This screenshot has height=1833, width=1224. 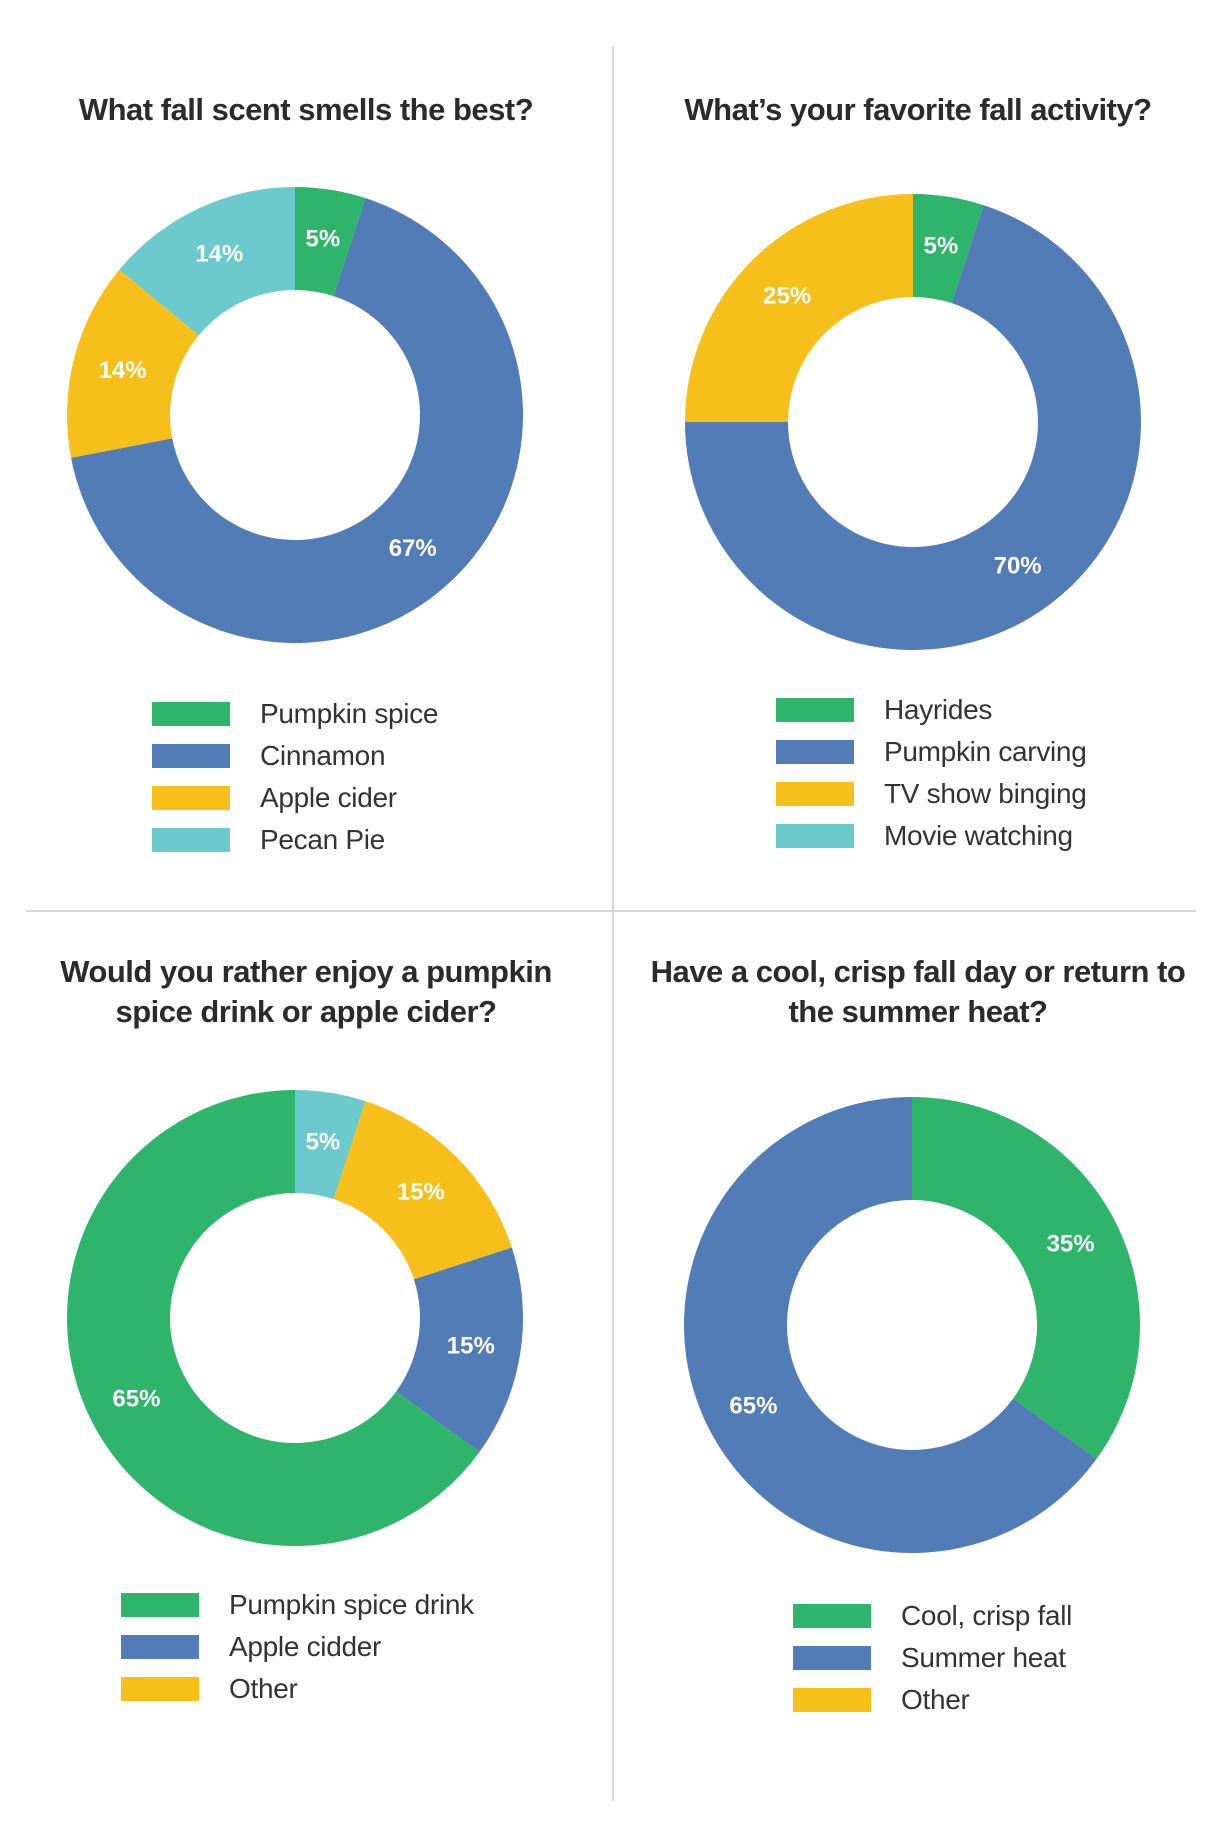 I want to click on slice-label-0: 35%, so click(x=1071, y=1244).